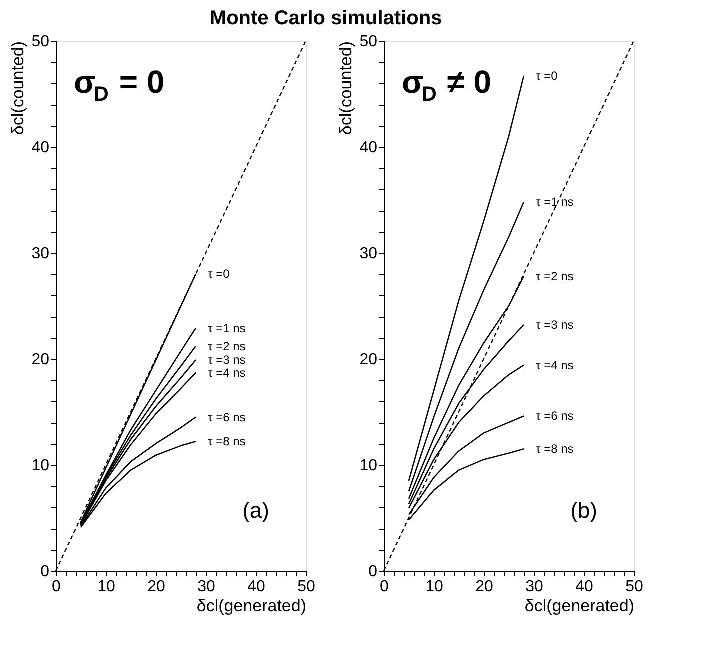 This screenshot has height=649, width=710. Describe the element at coordinates (326, 19) in the screenshot. I see `chart-title: Monte Carlo simulations` at that location.